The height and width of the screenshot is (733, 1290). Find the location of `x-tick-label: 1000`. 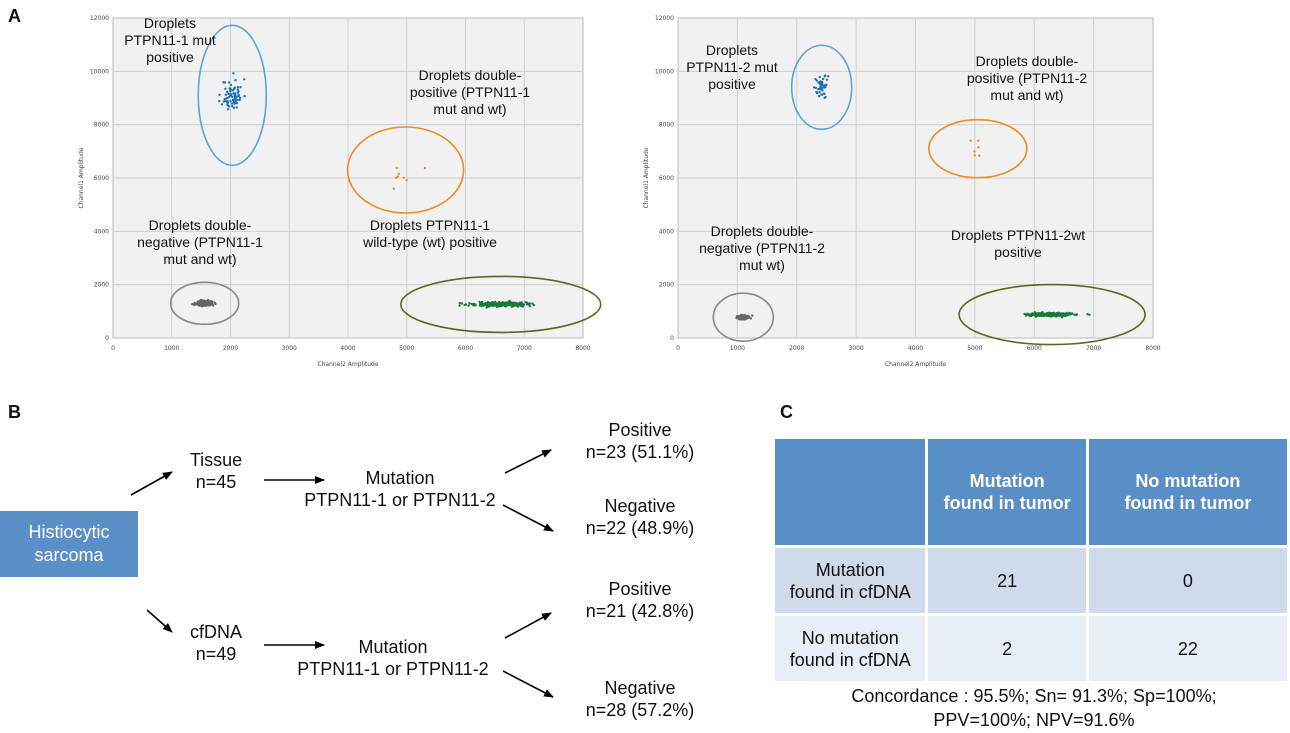

x-tick-label: 1000 is located at coordinates (737, 348).